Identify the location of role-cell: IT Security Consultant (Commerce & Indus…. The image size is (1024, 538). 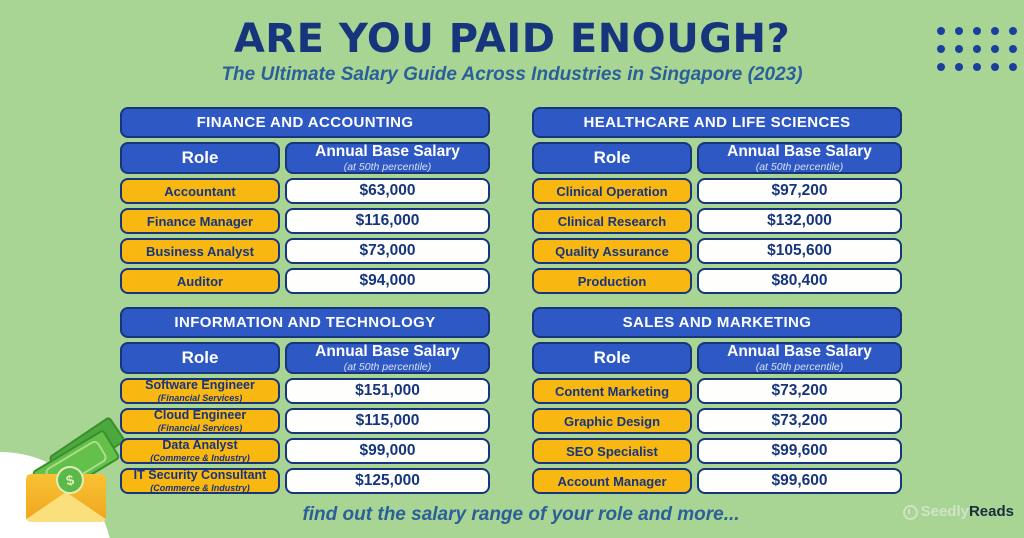
(200, 481).